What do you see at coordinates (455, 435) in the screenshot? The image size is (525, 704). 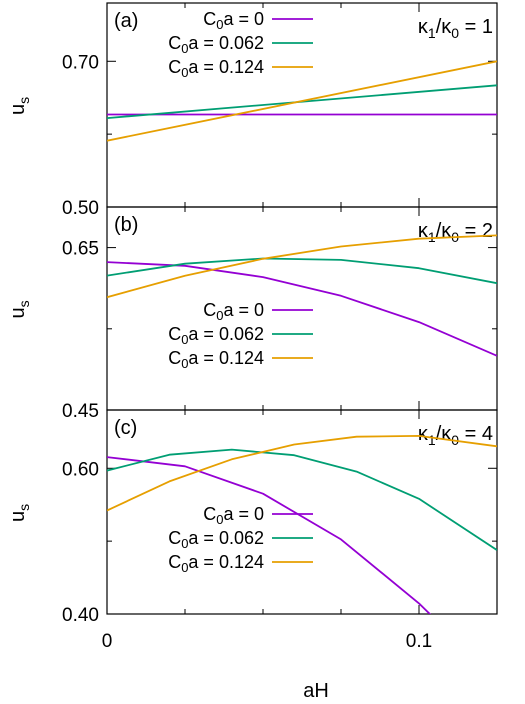 I see `kappa-ratio-label: κ1/κ0 = 4` at bounding box center [455, 435].